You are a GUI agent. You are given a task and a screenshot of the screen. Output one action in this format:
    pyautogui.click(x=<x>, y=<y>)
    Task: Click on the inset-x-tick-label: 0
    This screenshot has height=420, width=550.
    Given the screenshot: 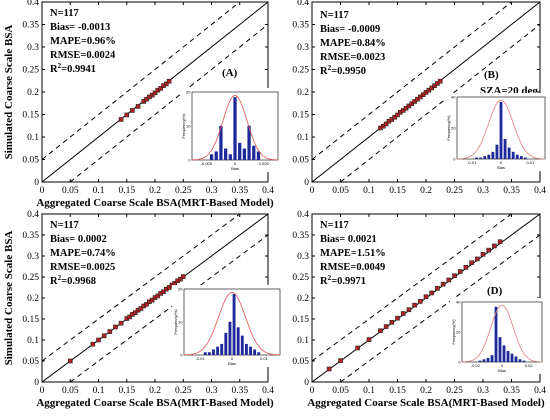 What is the action you would take?
    pyautogui.click(x=232, y=358)
    